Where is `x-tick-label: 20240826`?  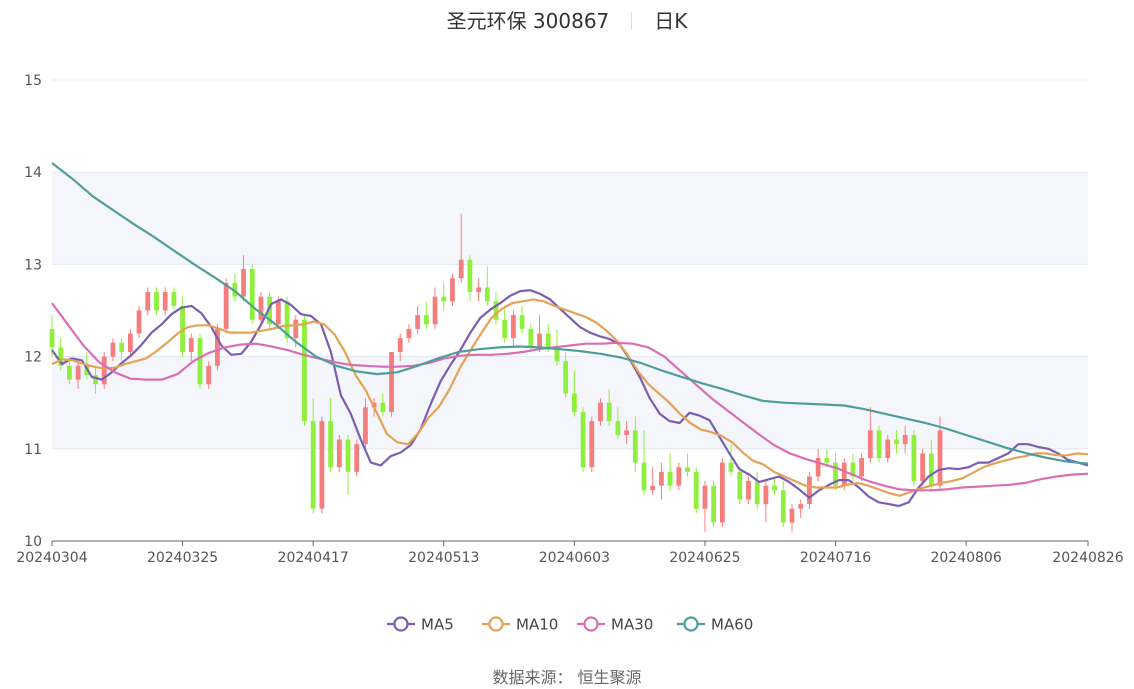
x-tick-label: 20240826 is located at coordinates (1087, 558).